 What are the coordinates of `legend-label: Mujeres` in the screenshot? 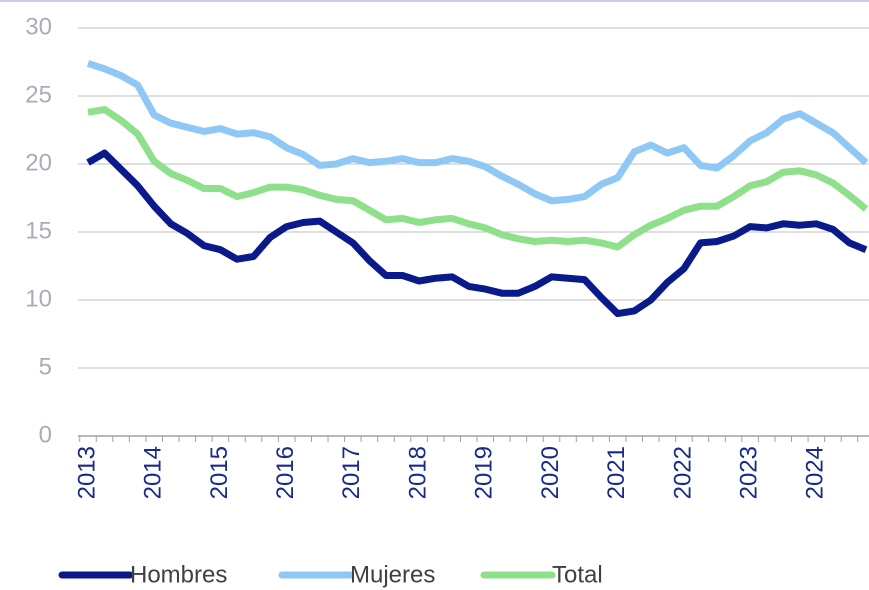 It's located at (392, 574).